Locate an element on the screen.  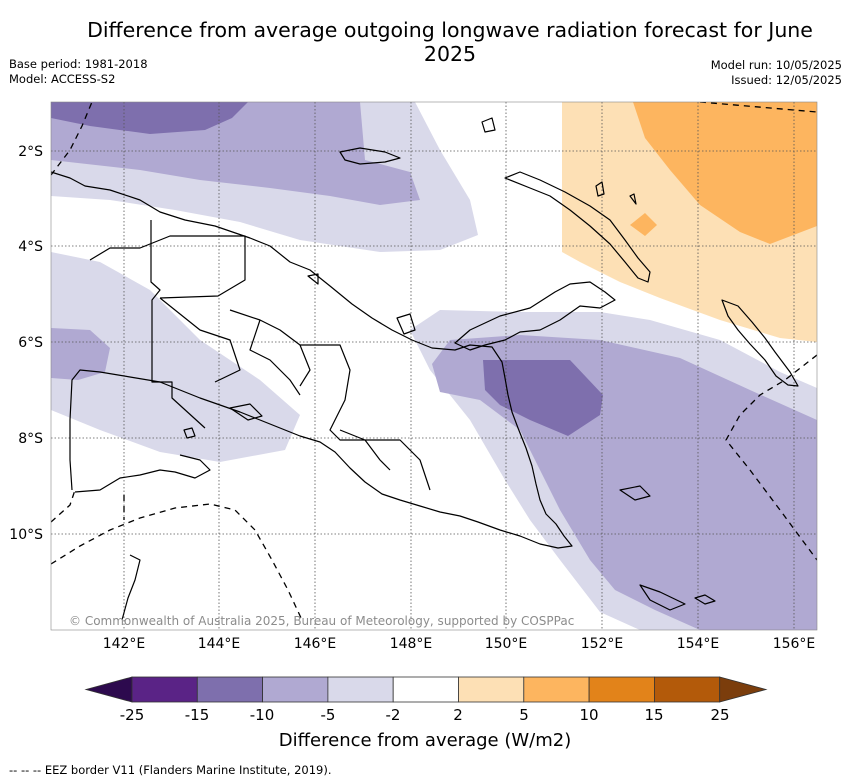
lon-label-148e: 148°E is located at coordinates (411, 644).